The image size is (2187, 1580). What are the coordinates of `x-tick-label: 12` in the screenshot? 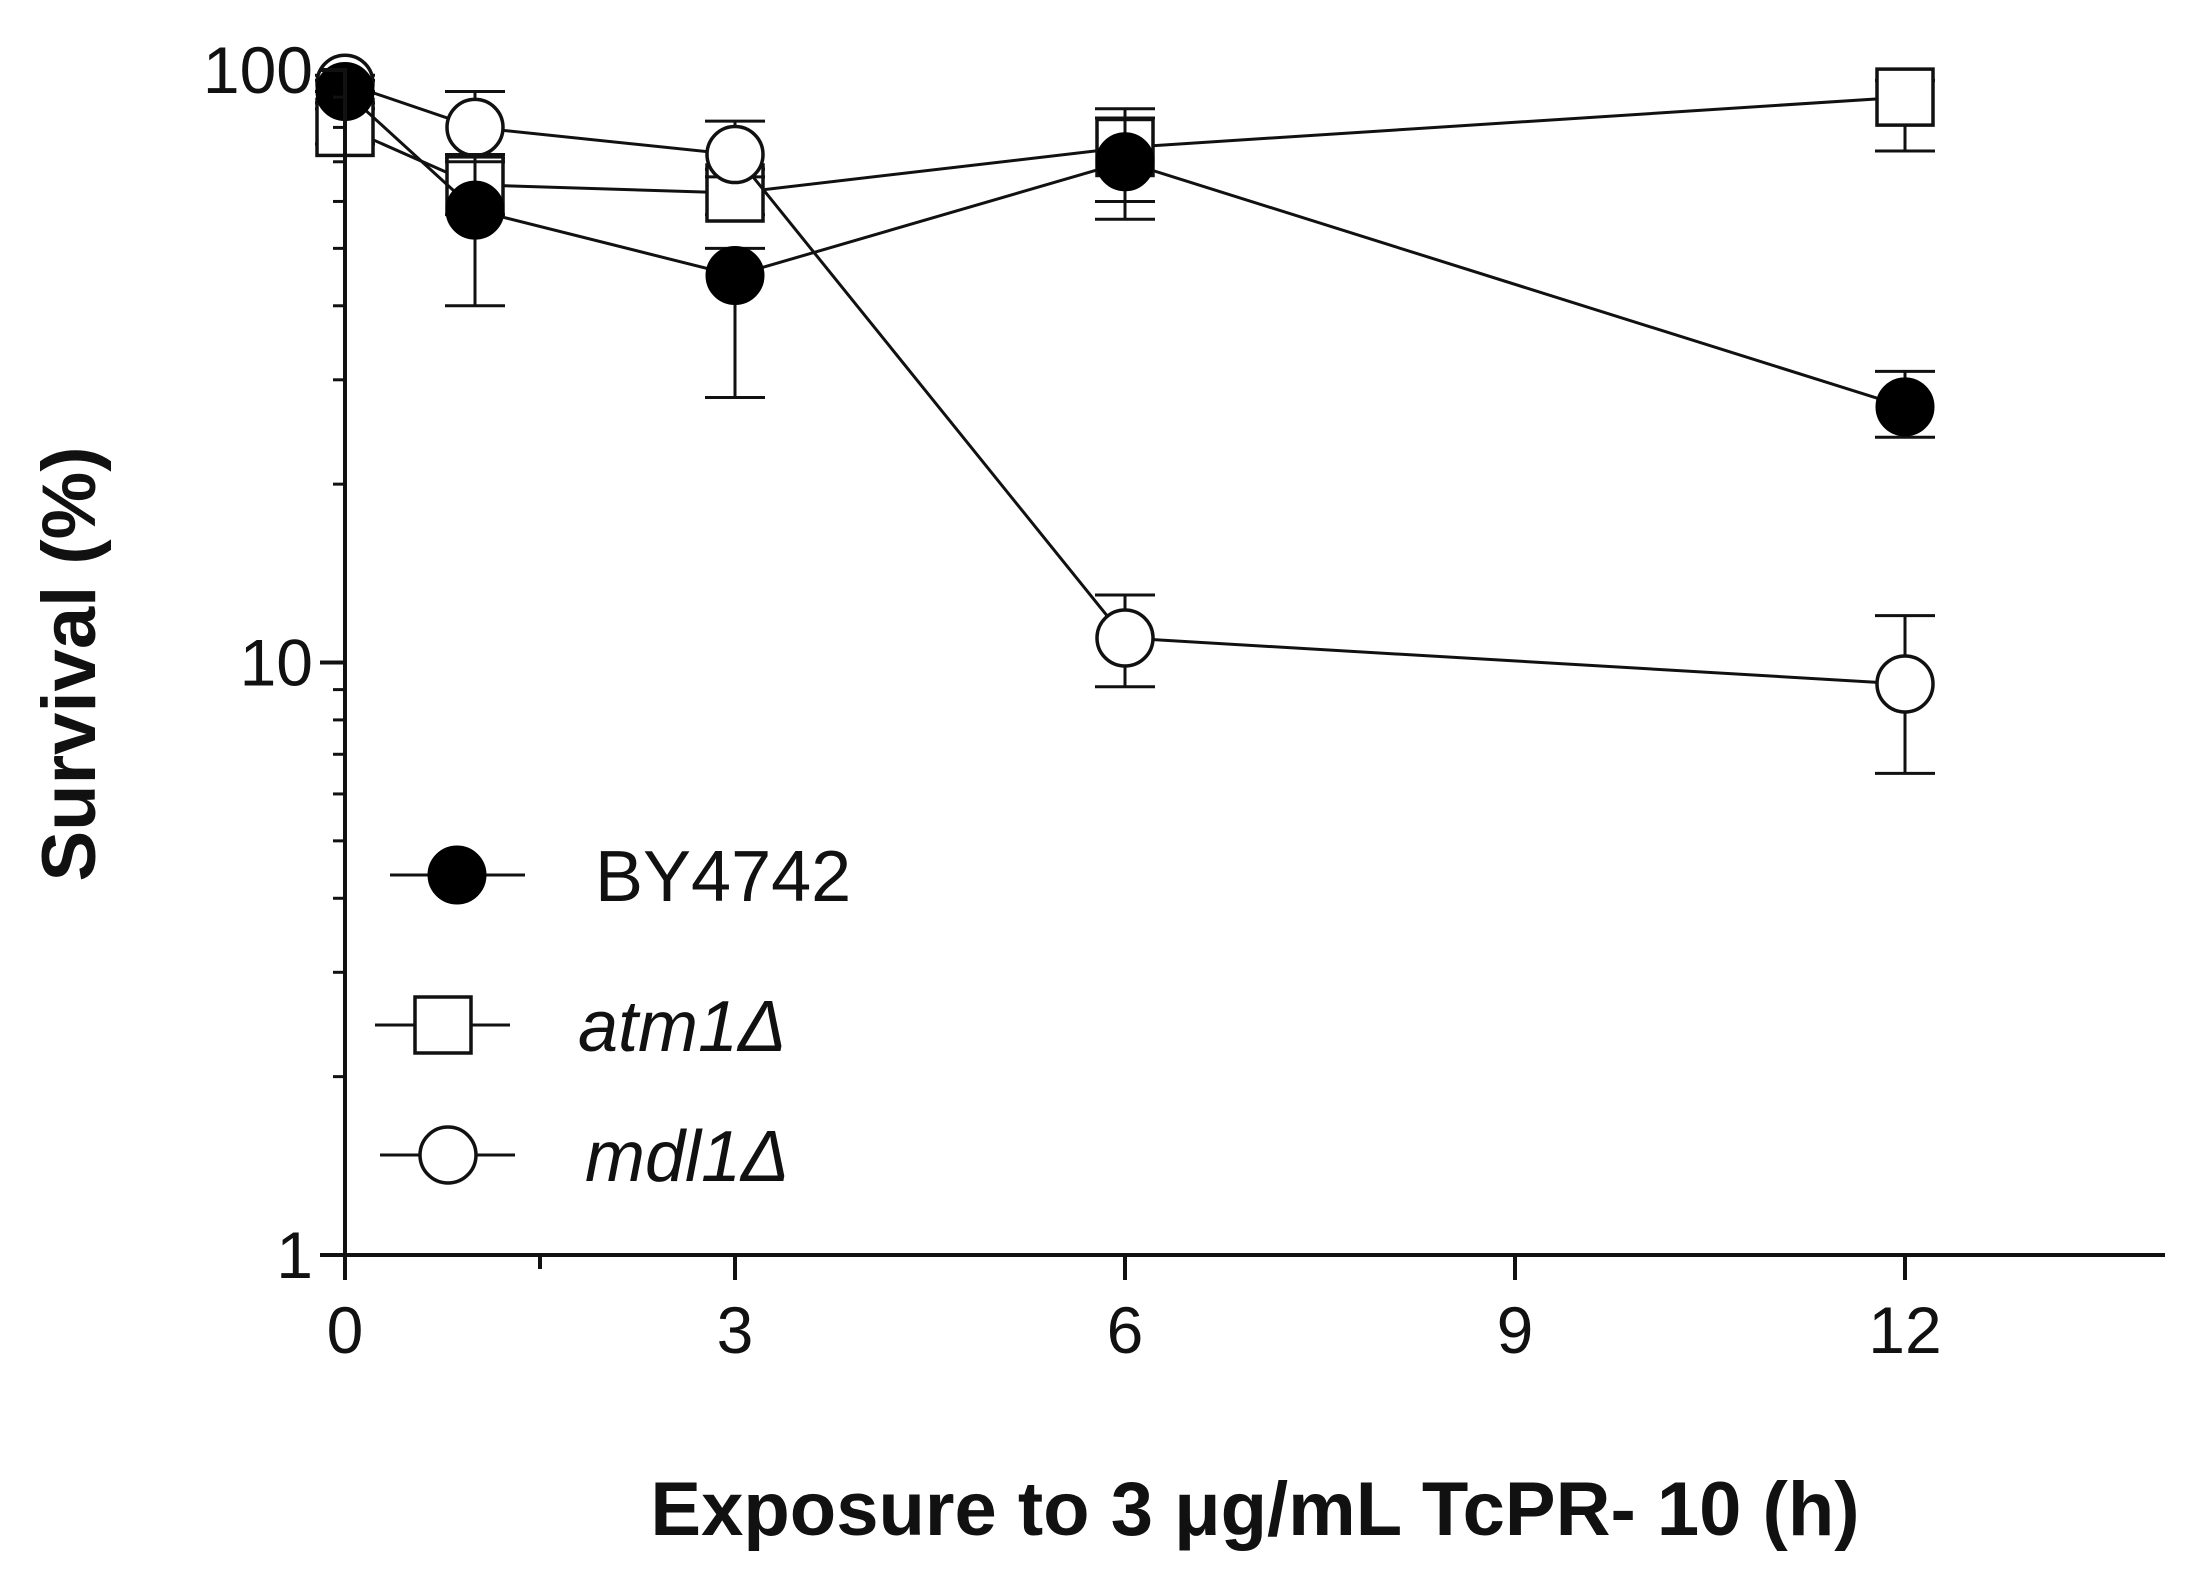 It's located at (1904, 1330).